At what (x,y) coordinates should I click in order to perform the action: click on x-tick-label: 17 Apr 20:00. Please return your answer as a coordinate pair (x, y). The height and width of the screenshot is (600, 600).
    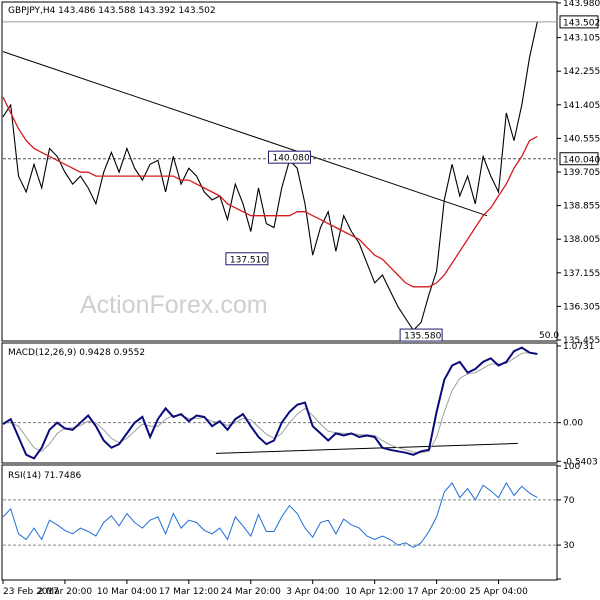
    Looking at the image, I should click on (436, 592).